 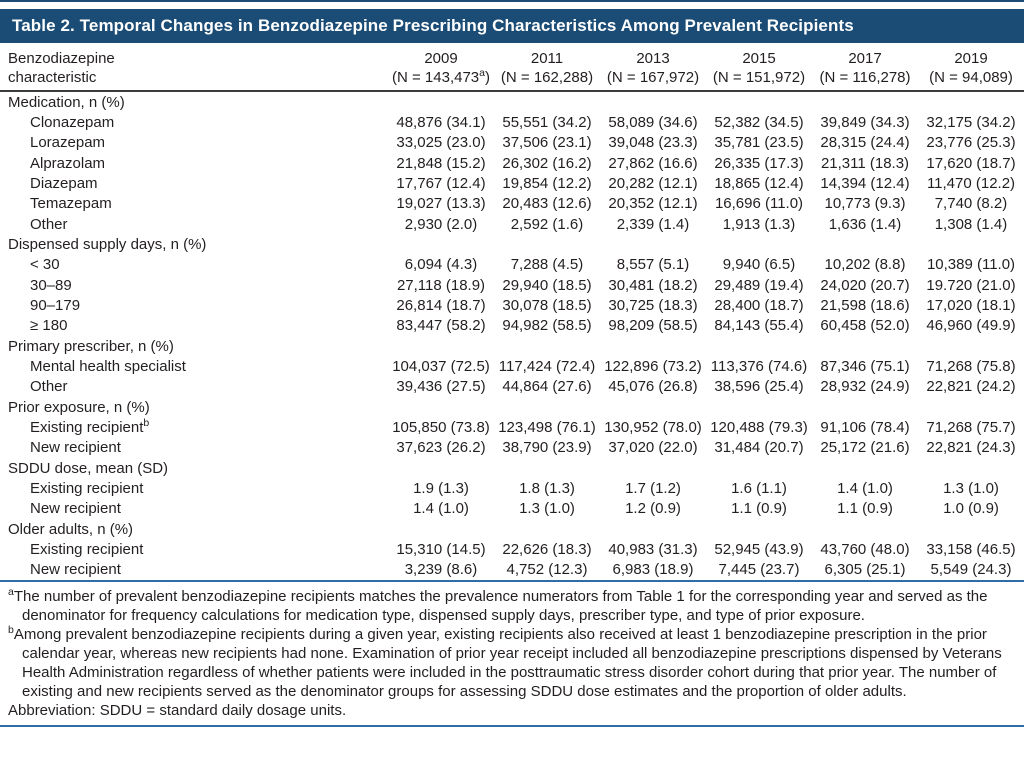 What do you see at coordinates (759, 387) in the screenshot?
I see `cell-value: 38,596 (25.4)` at bounding box center [759, 387].